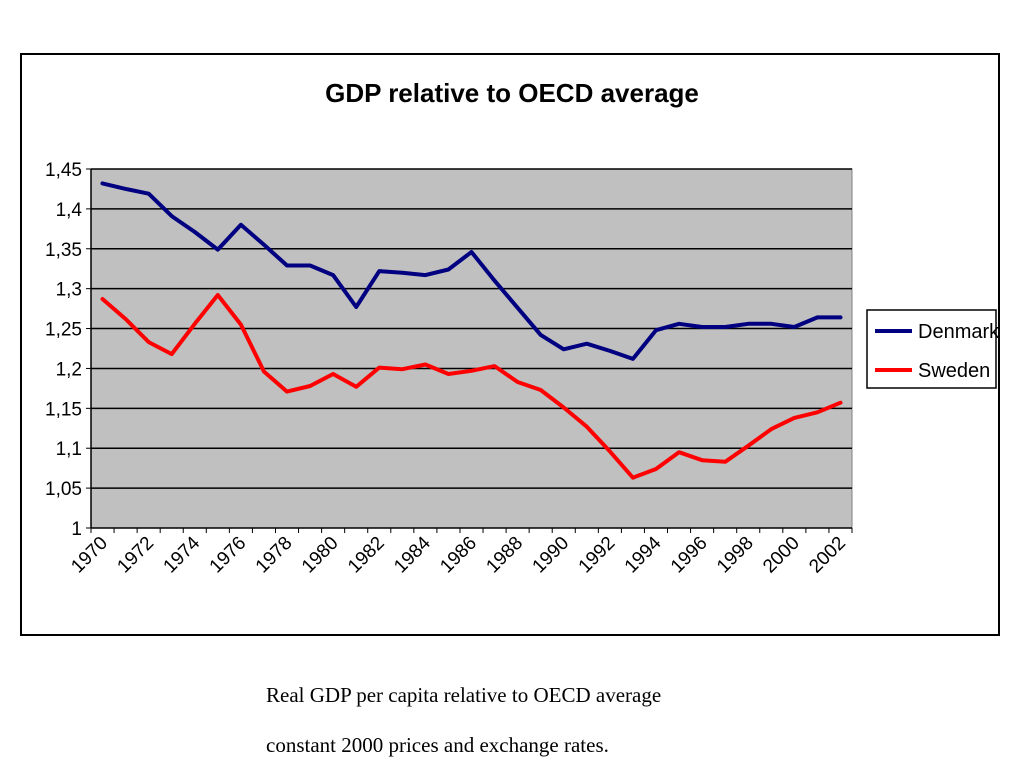 The image size is (1024, 780). I want to click on x-tick-label: 1986, so click(458, 555).